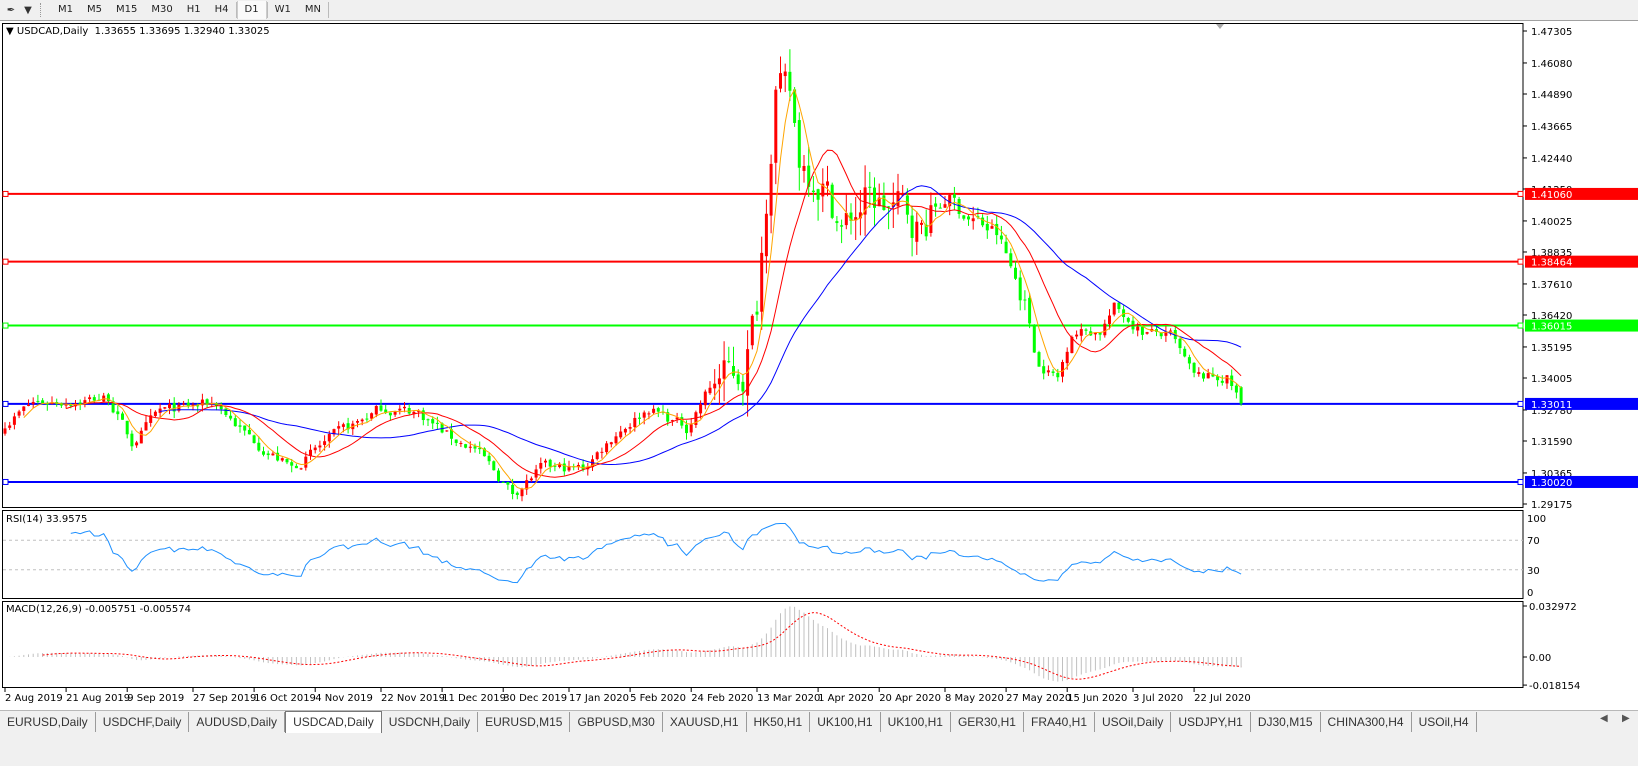 Image resolution: width=1638 pixels, height=766 pixels. I want to click on chart-shift-marker-icon, so click(1220, 26).